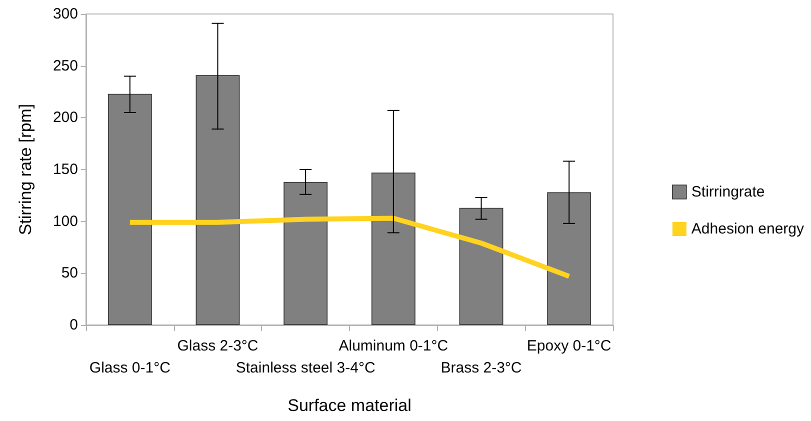 Image resolution: width=811 pixels, height=421 pixels. What do you see at coordinates (65, 169) in the screenshot?
I see `y-tick-label: 150` at bounding box center [65, 169].